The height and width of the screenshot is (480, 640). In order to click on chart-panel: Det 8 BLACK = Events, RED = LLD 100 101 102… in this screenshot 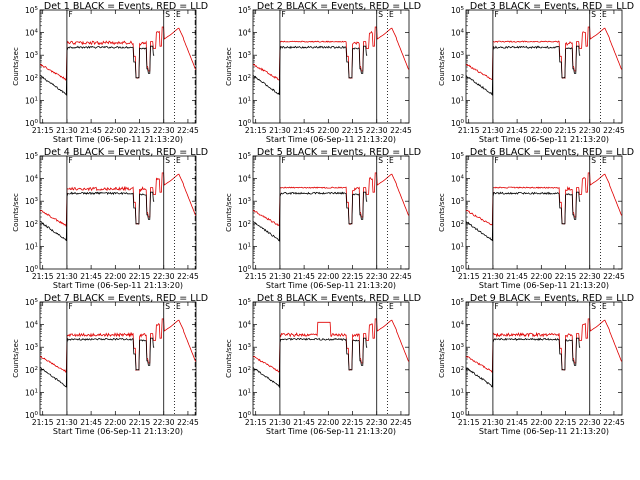, I will do `click(323, 364)`.